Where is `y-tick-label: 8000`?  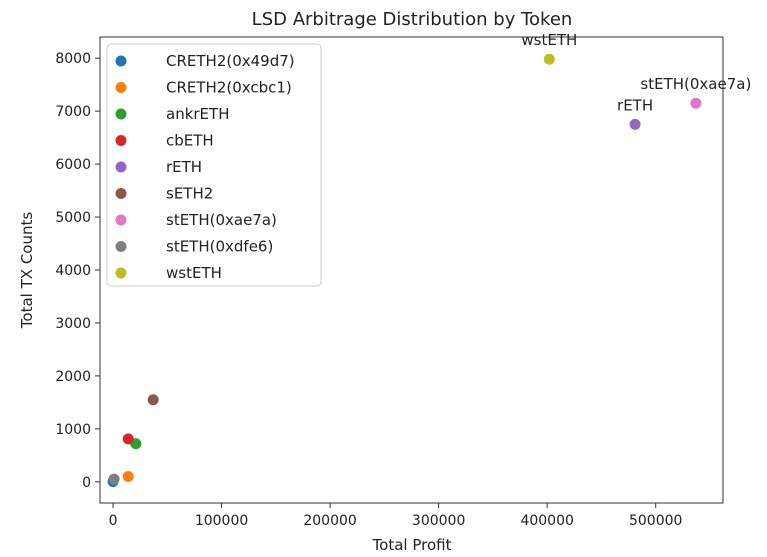 y-tick-label: 8000 is located at coordinates (73, 59).